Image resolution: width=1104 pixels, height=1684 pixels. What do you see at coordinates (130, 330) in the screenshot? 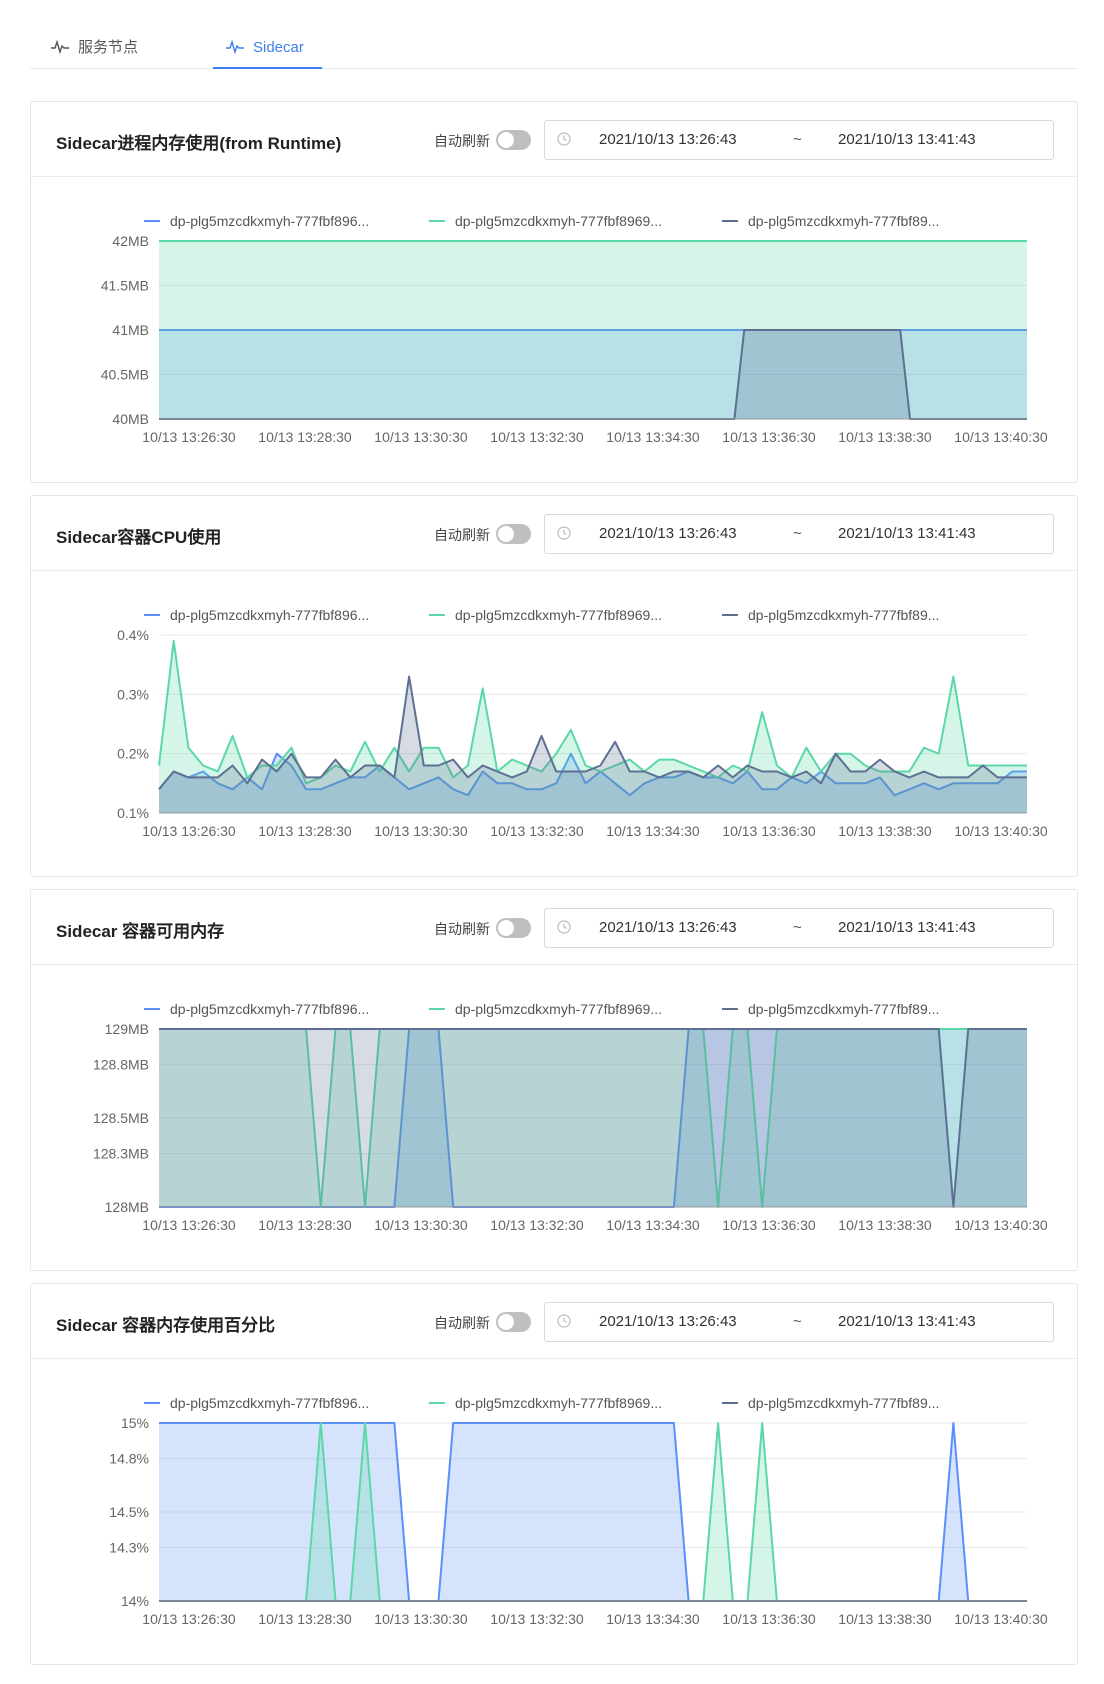
I see `y-tick-label: 41MB` at bounding box center [130, 330].